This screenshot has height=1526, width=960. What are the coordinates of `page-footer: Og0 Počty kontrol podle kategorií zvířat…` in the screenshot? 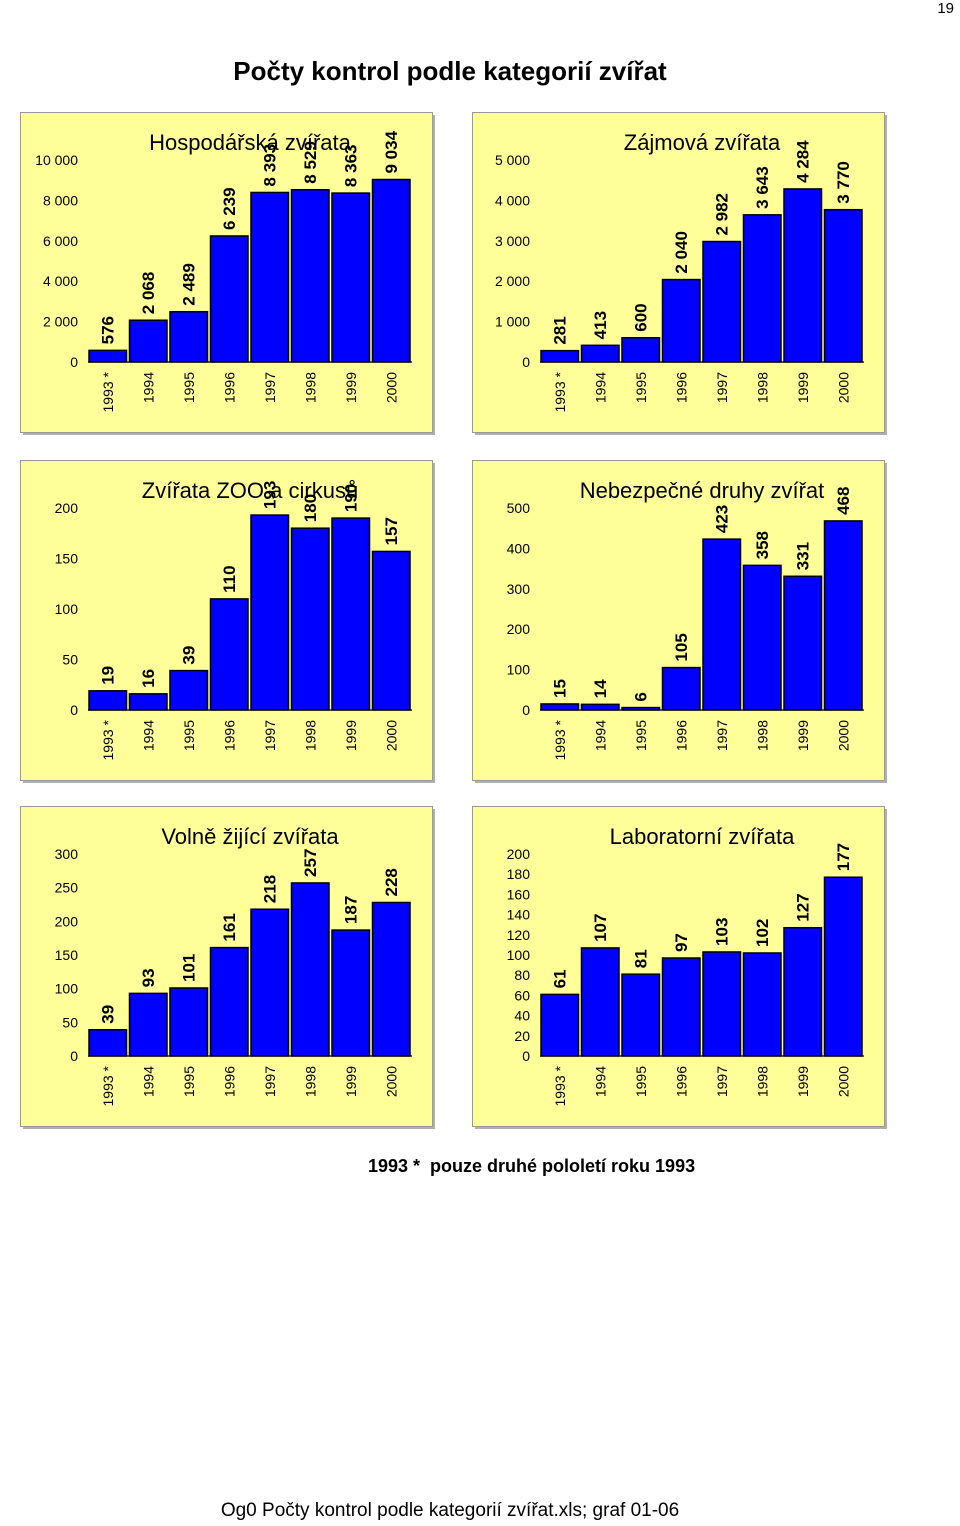 It's located at (450, 1510).